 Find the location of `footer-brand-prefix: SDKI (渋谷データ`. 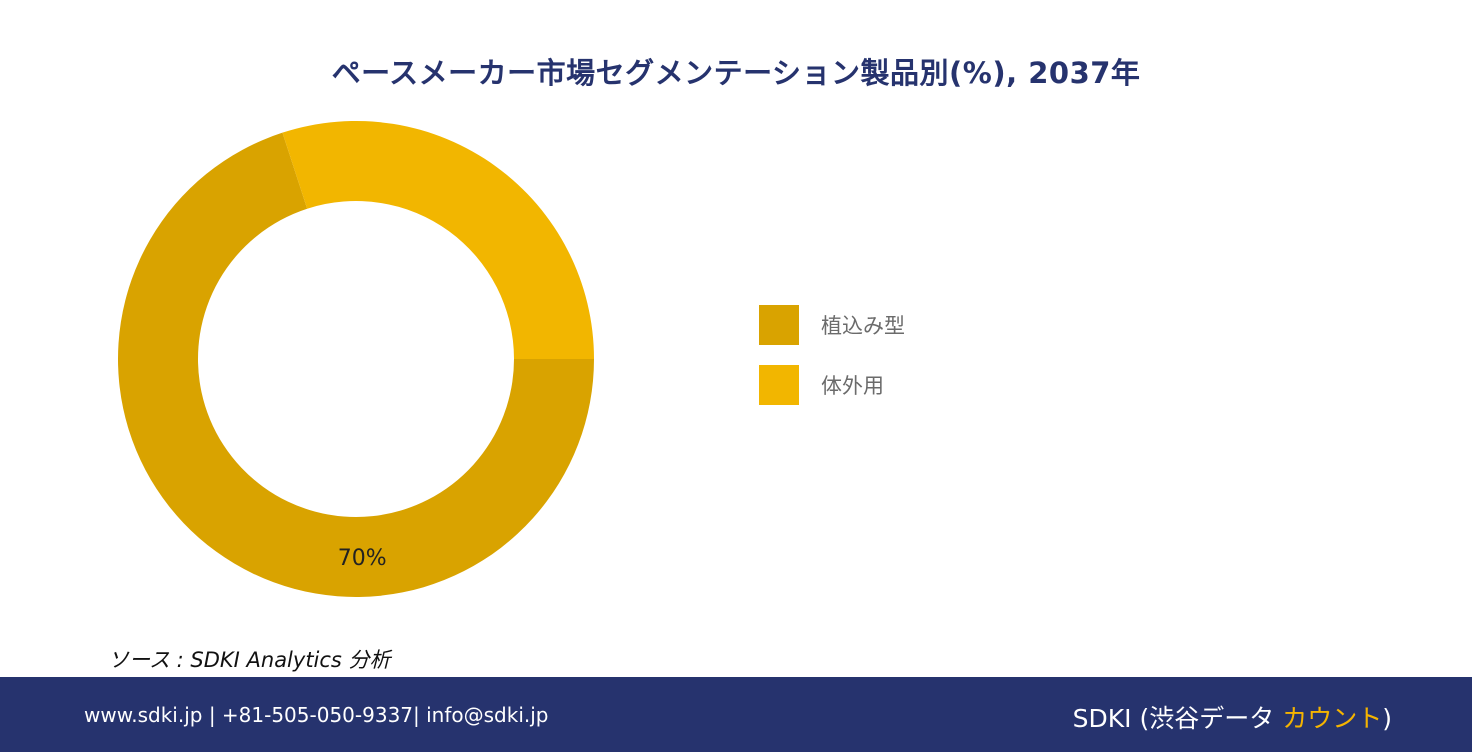

footer-brand-prefix: SDKI (渋谷データ is located at coordinates (1177, 718).